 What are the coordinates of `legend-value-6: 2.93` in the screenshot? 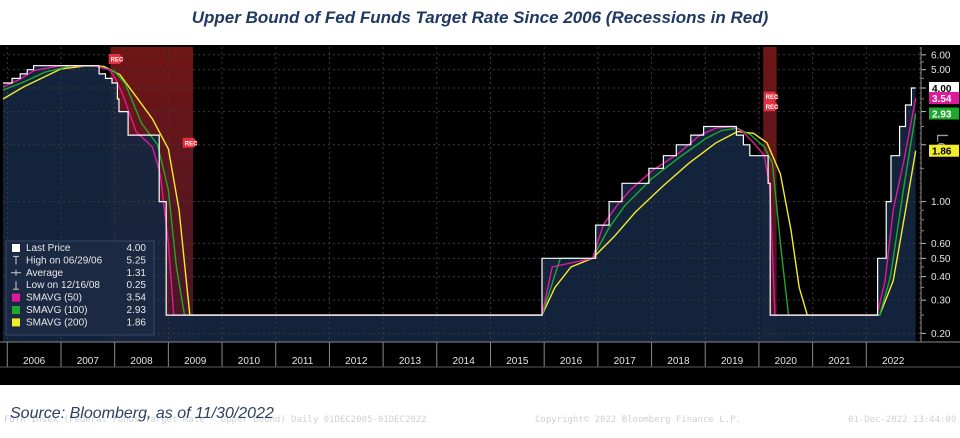 It's located at (137, 310).